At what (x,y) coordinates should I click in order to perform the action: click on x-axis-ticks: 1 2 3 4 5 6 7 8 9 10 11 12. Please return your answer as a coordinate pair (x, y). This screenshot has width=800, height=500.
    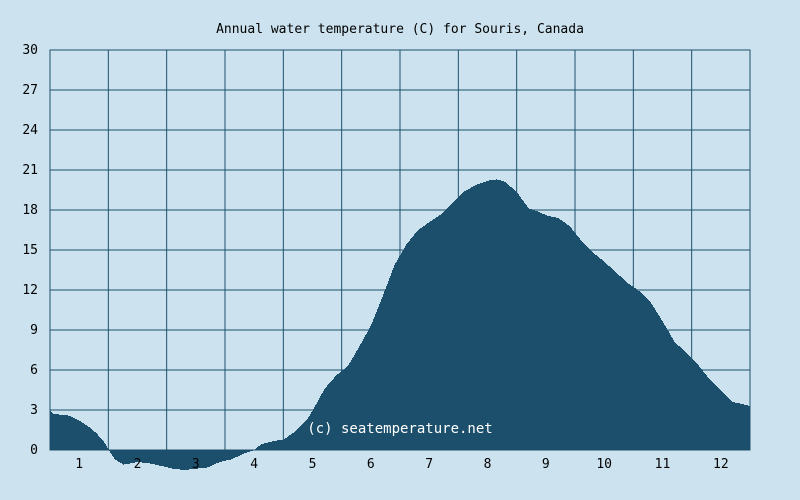
    Looking at the image, I should click on (401, 464).